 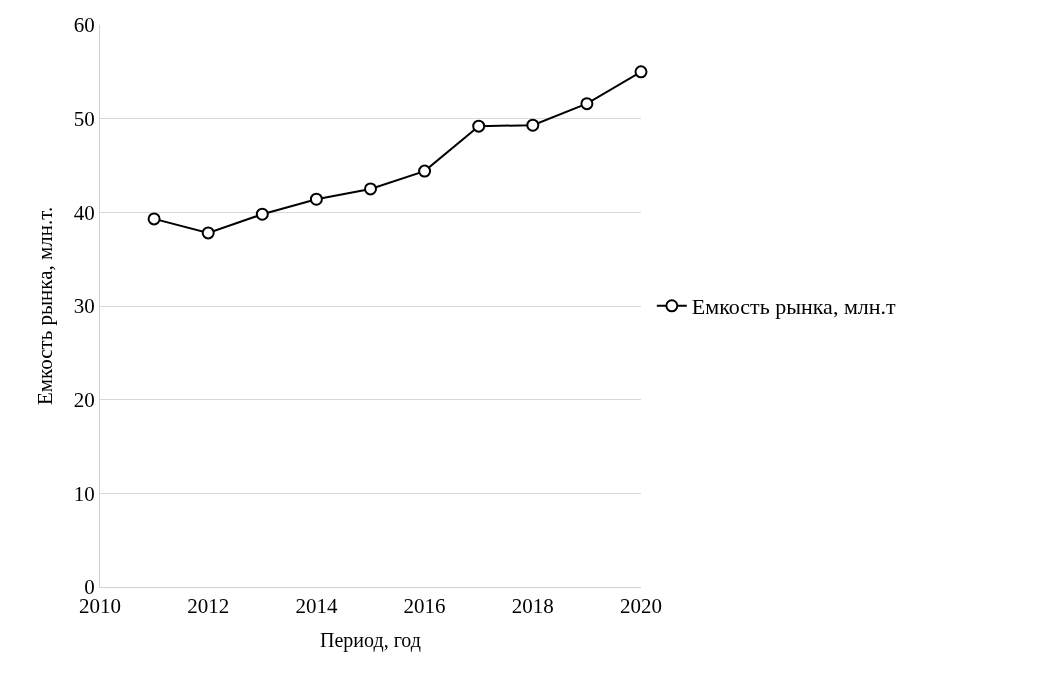 What do you see at coordinates (84, 25) in the screenshot?
I see `y-tick-label: 60` at bounding box center [84, 25].